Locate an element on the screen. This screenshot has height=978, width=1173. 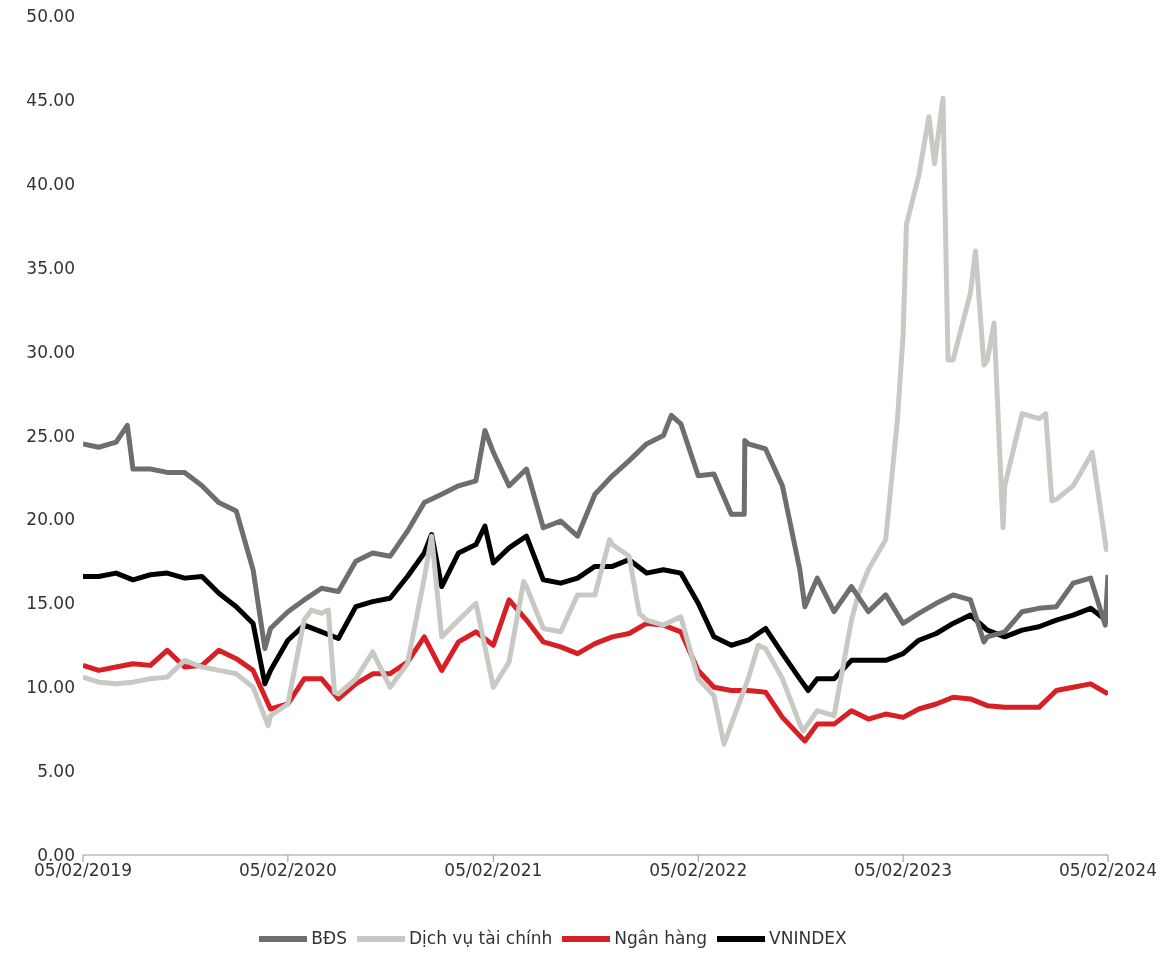
legend-label: Dịch vụ tài chính is located at coordinates (481, 938).